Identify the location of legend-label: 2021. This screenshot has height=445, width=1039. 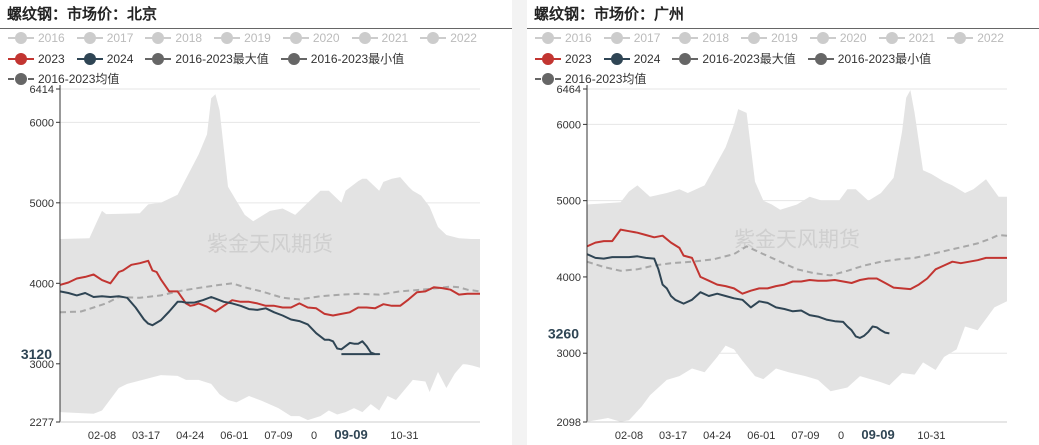
(922, 37).